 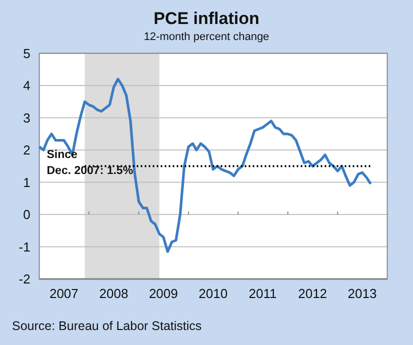 What do you see at coordinates (24, 246) in the screenshot?
I see `y-tick-label: -1` at bounding box center [24, 246].